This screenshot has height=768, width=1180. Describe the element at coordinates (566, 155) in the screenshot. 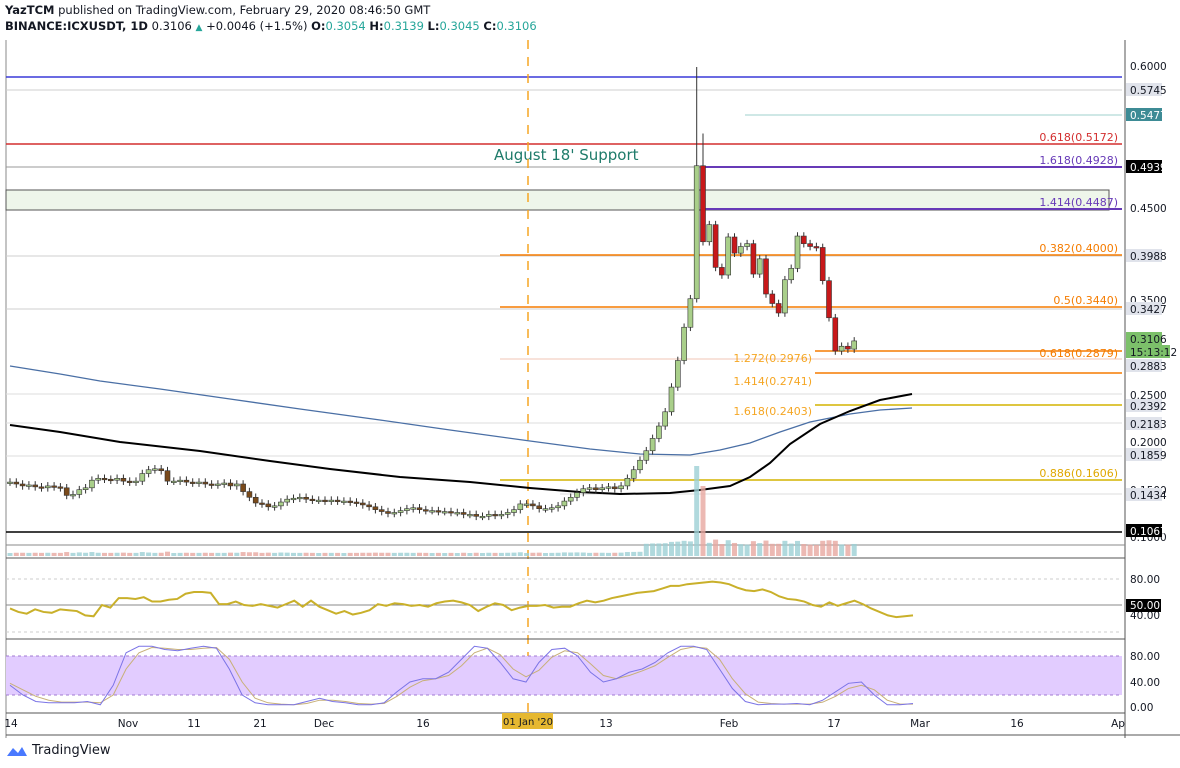

I see `support-annotation: August 18' Support` at that location.